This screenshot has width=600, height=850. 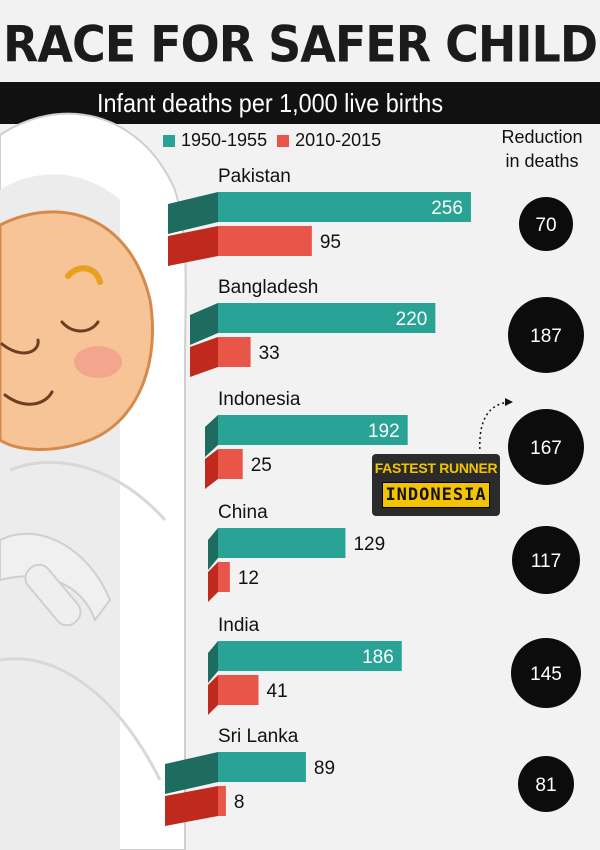 What do you see at coordinates (283, 140) in the screenshot?
I see `legend-swatch-red` at bounding box center [283, 140].